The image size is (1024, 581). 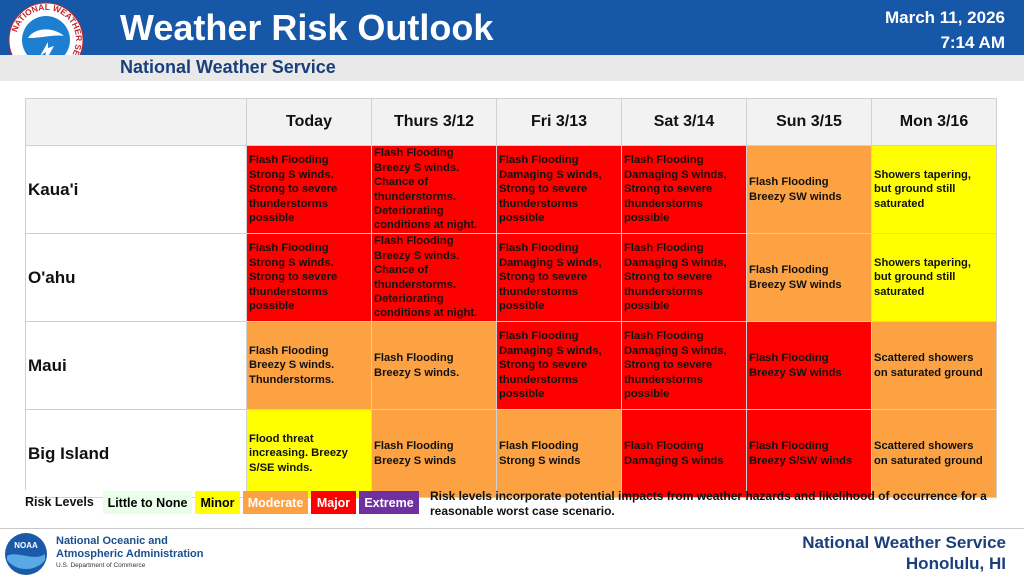 I want to click on legend-item: Major, so click(x=333, y=502).